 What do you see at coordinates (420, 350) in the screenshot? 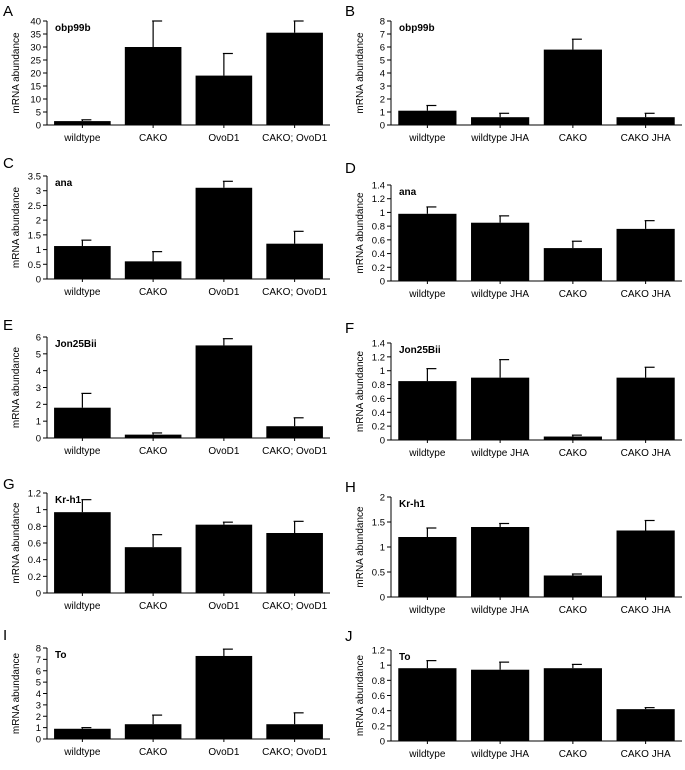
I see `gene-label: Jon25Bii` at bounding box center [420, 350].